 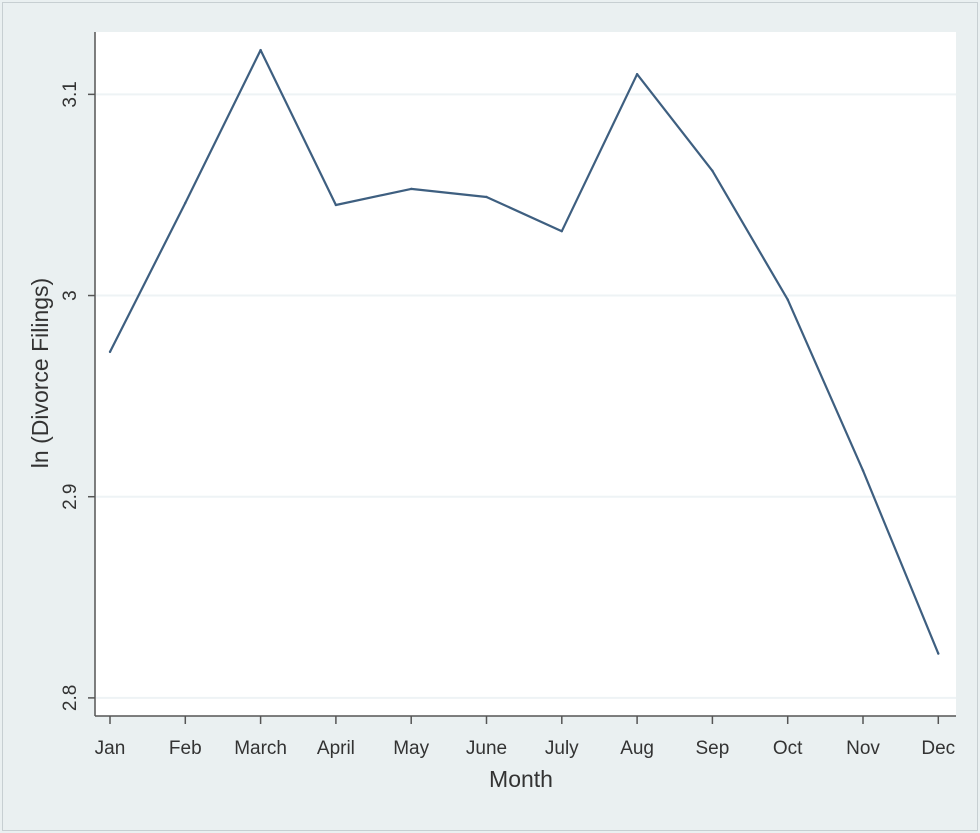 I want to click on x-tick-label: Nov, so click(x=863, y=748).